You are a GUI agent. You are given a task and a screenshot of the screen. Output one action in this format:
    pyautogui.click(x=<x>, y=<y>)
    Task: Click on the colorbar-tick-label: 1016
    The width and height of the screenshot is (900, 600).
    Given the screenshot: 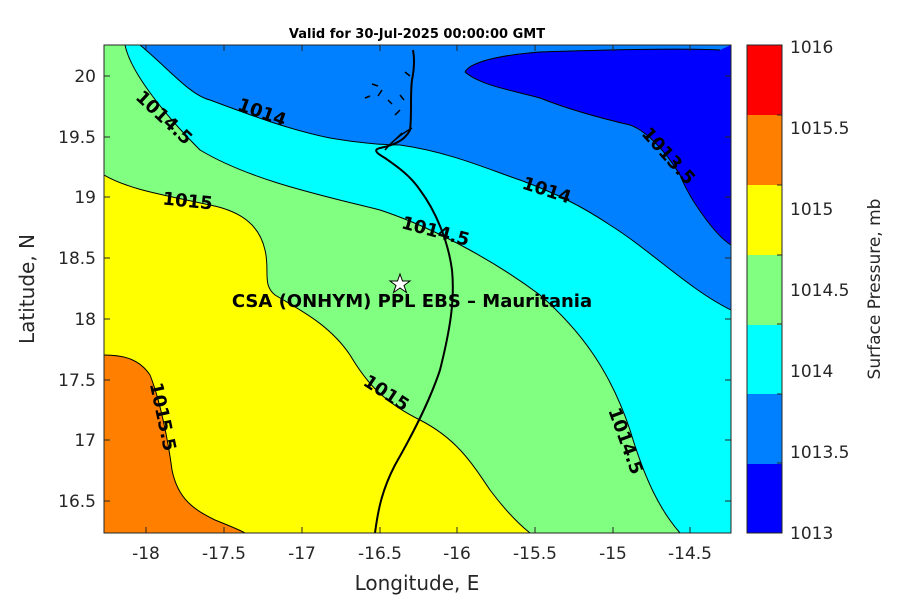 What is the action you would take?
    pyautogui.click(x=811, y=48)
    